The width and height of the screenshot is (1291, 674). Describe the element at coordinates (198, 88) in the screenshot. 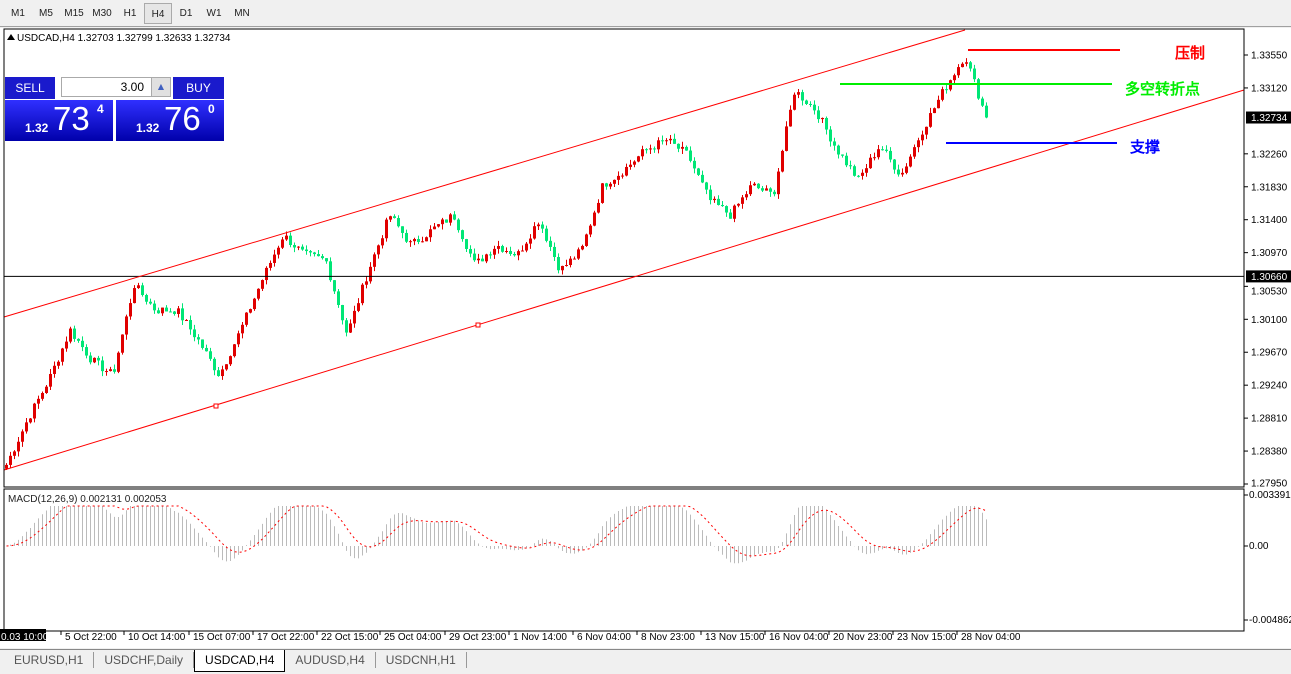

I see `buy-button: BUY` at that location.